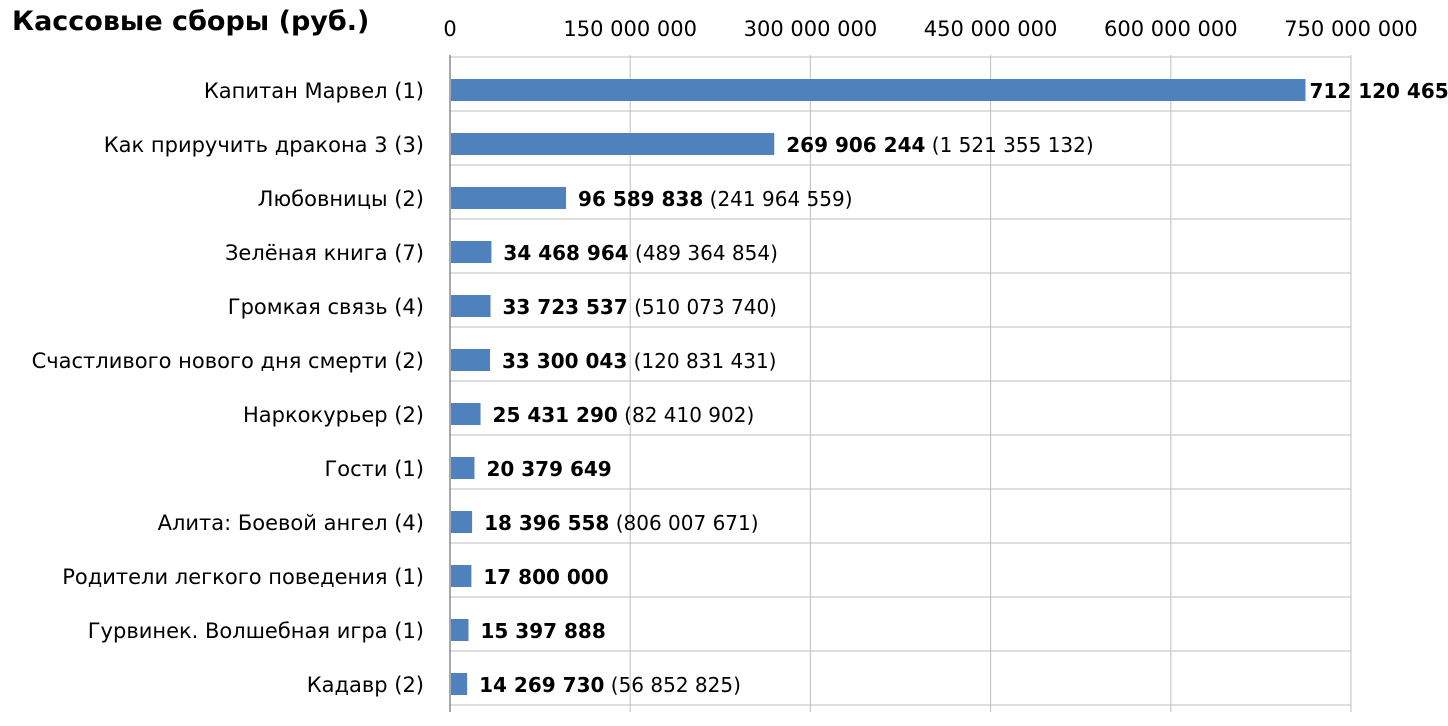 The height and width of the screenshot is (726, 1448). What do you see at coordinates (703, 253) in the screenshot?
I see `total-label-3: (489 364 854)` at bounding box center [703, 253].